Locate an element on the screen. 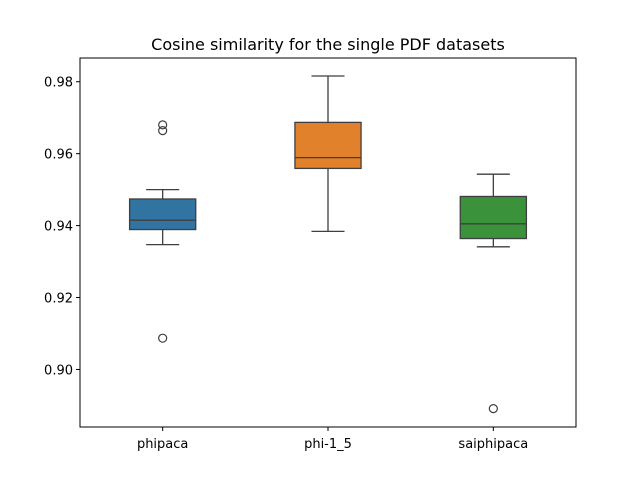 The height and width of the screenshot is (480, 640). y-tick-label: 0.98 is located at coordinates (58, 83).